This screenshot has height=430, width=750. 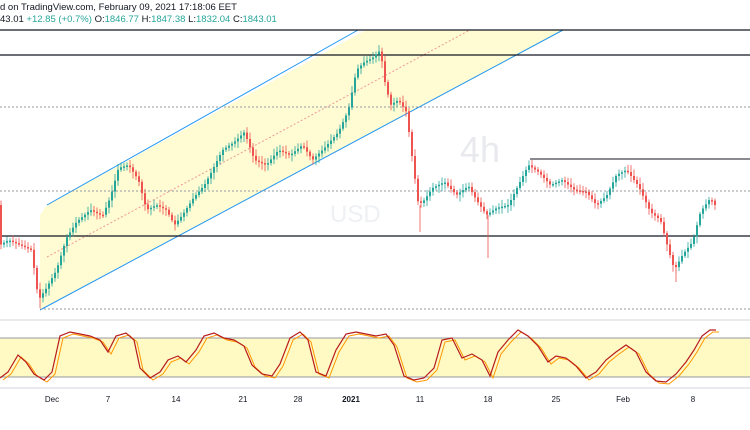 I want to click on time-axis-tick: Feb, so click(x=623, y=399).